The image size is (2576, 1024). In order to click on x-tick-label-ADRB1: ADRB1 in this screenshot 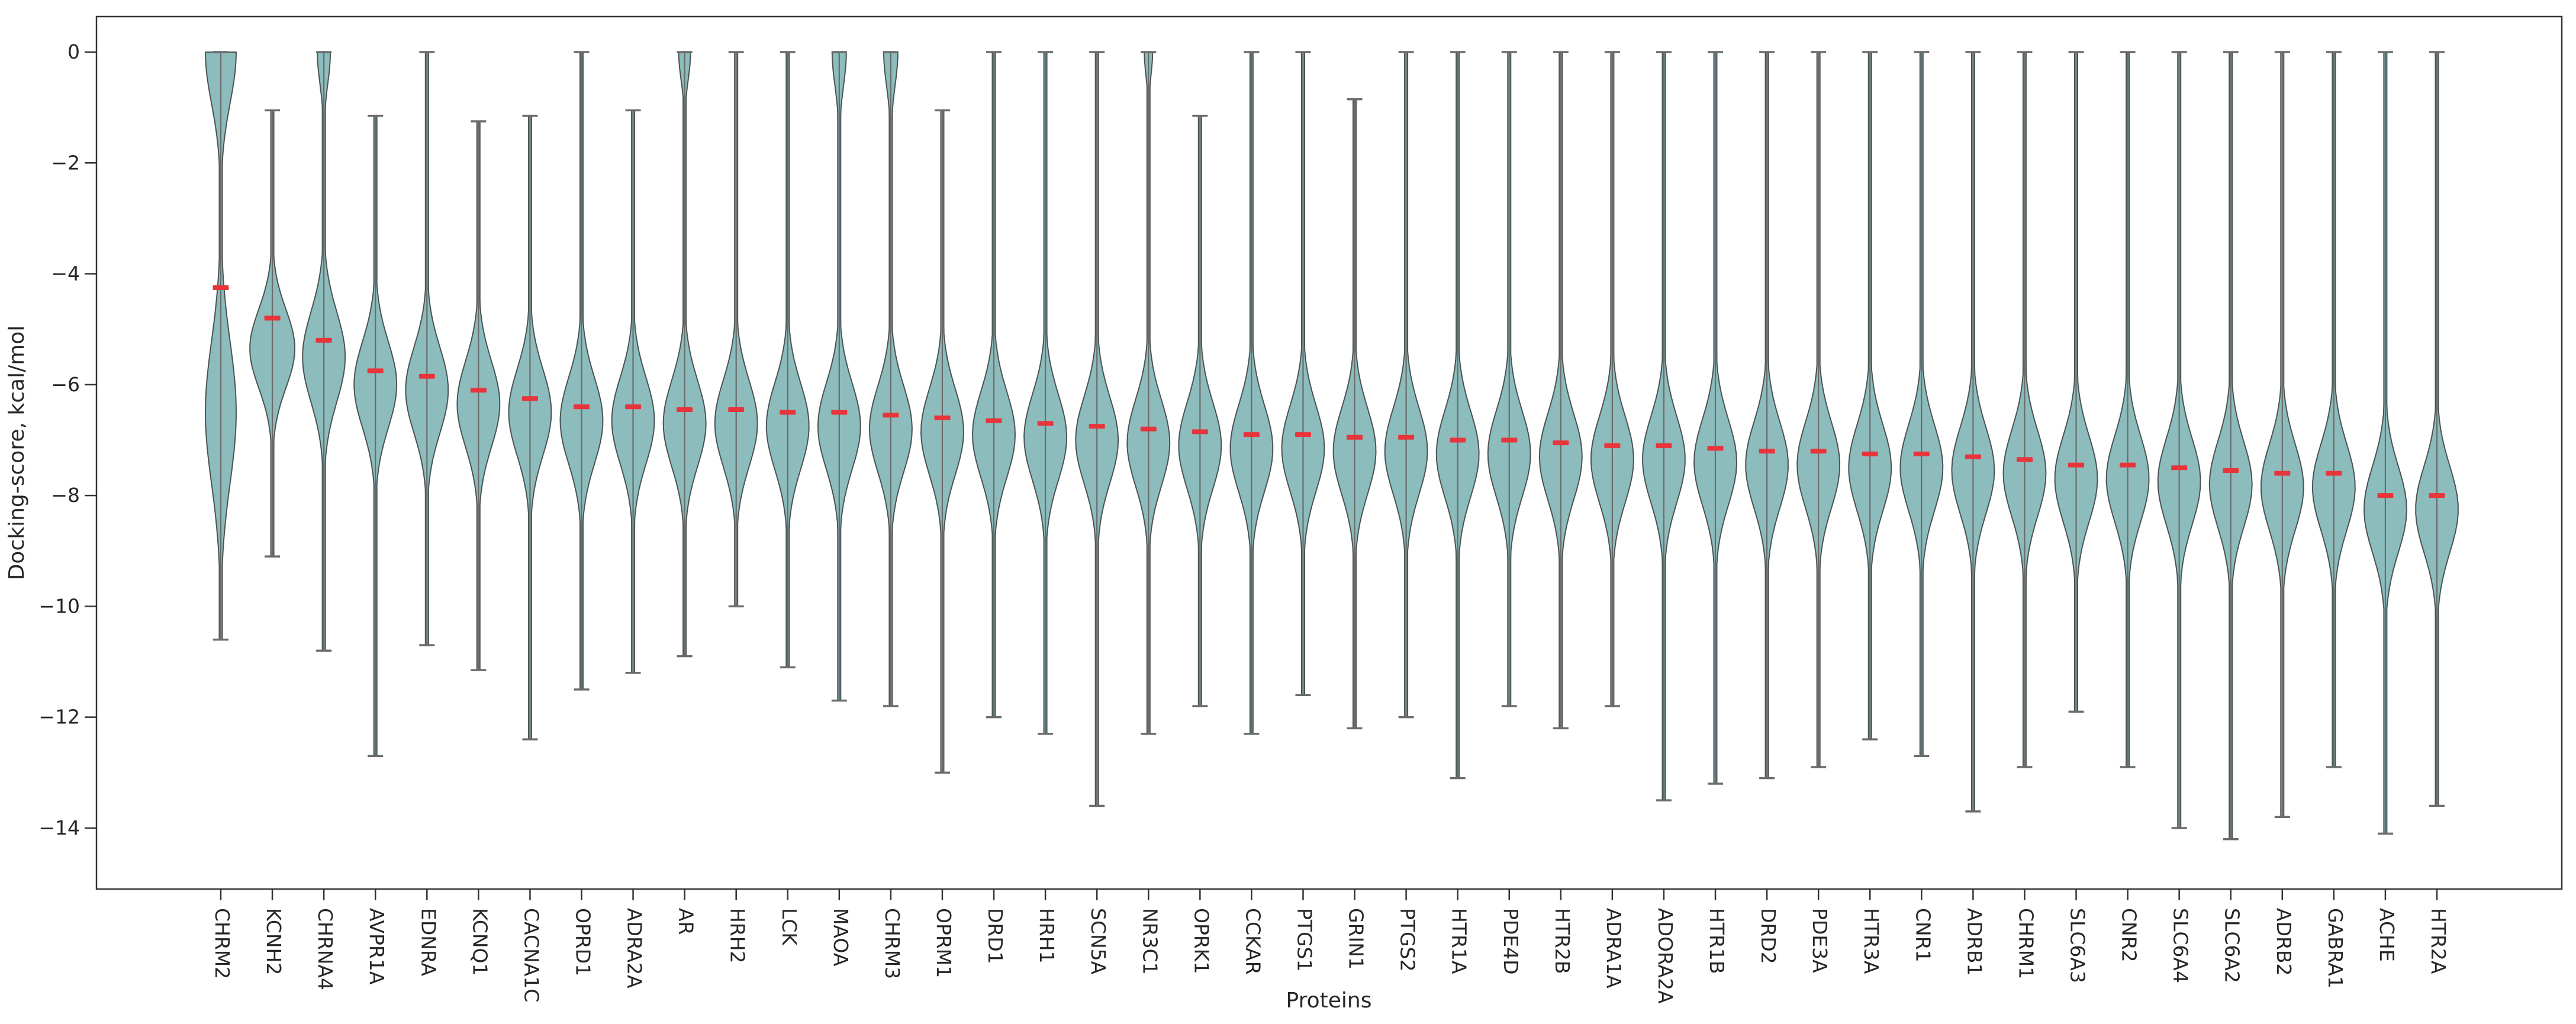, I will do `click(1974, 942)`.